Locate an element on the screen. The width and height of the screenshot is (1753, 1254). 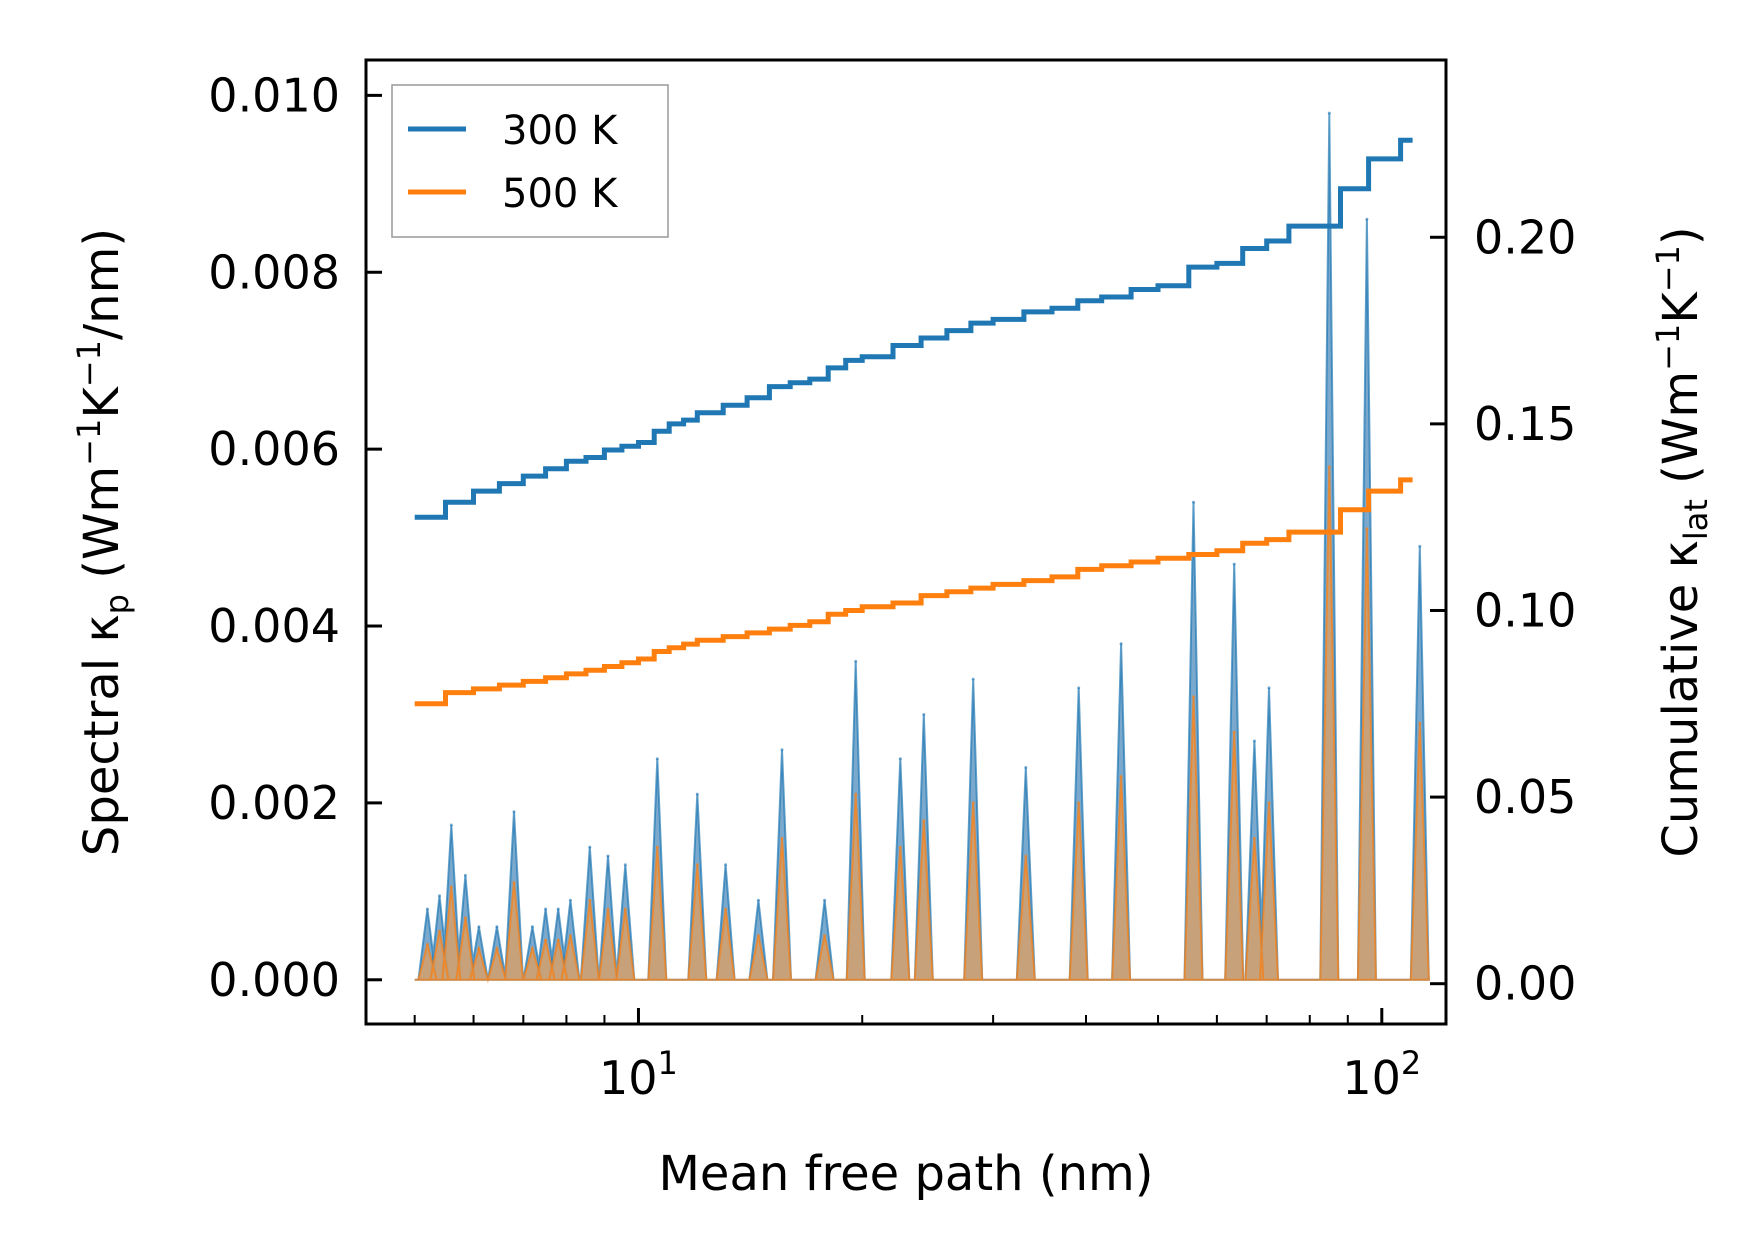
legend-box is located at coordinates (530, 161).